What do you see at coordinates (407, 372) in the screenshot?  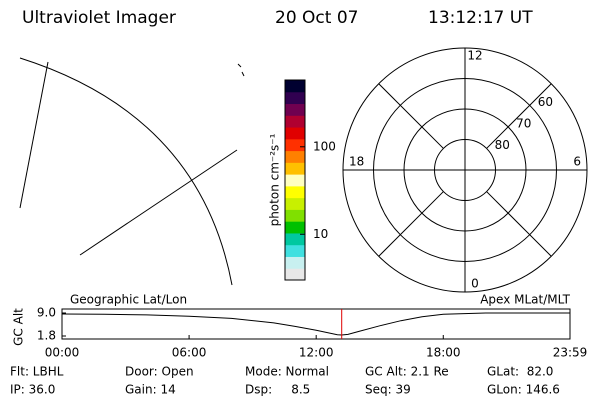 I see `status-field: GC Alt: 2.1 Re` at bounding box center [407, 372].